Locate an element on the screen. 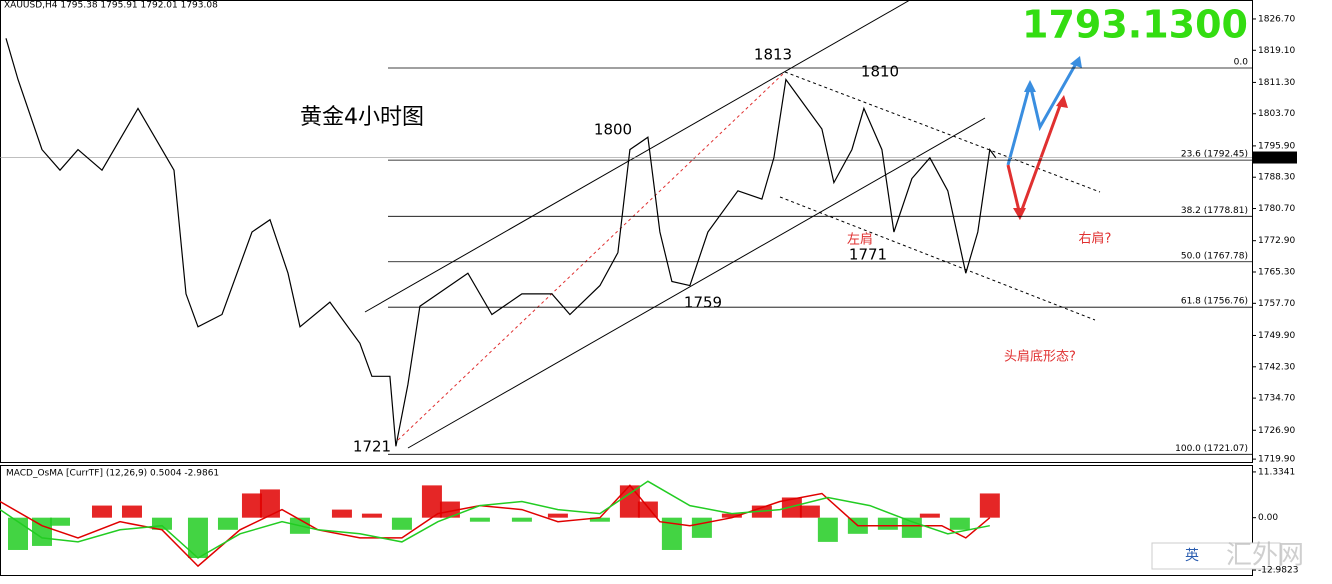 This screenshot has width=1332, height=584. current-price-label: 1793.08 is located at coordinates (1274, 158).